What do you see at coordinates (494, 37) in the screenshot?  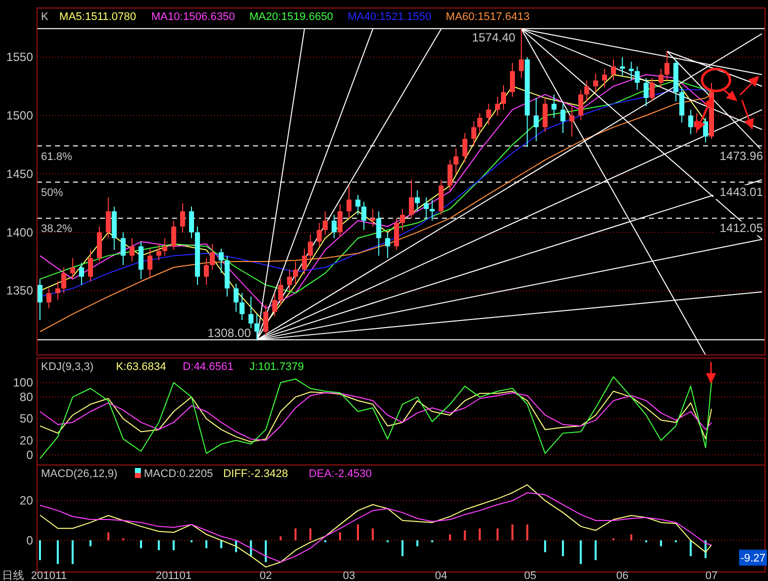 I see `ref-line-label: 1574.40` at bounding box center [494, 37].